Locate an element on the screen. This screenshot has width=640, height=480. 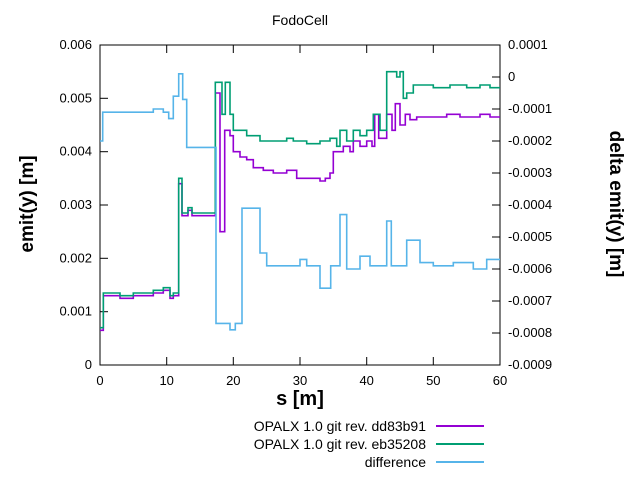
x-tick-label: 20 is located at coordinates (233, 380).